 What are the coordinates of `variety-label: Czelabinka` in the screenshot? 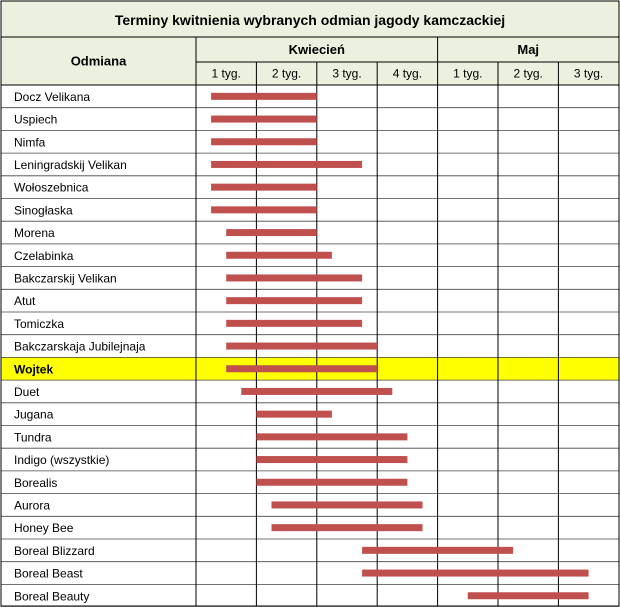 It's located at (44, 256).